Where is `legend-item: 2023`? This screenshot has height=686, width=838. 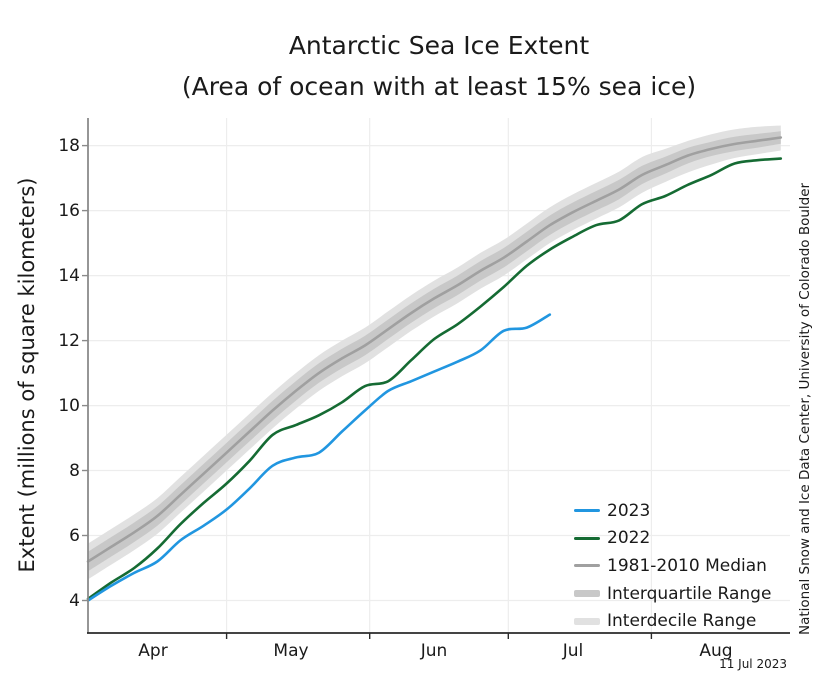 legend-item: 2023 is located at coordinates (672, 511).